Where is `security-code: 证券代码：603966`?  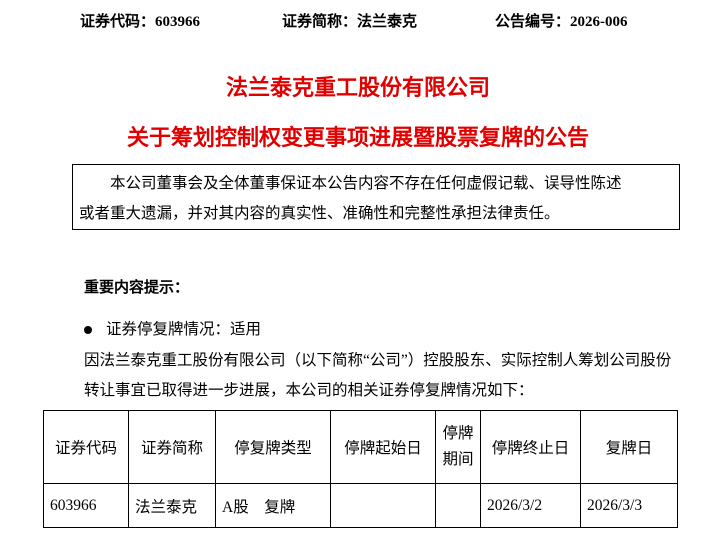
security-code: 证券代码：603966 is located at coordinates (140, 22).